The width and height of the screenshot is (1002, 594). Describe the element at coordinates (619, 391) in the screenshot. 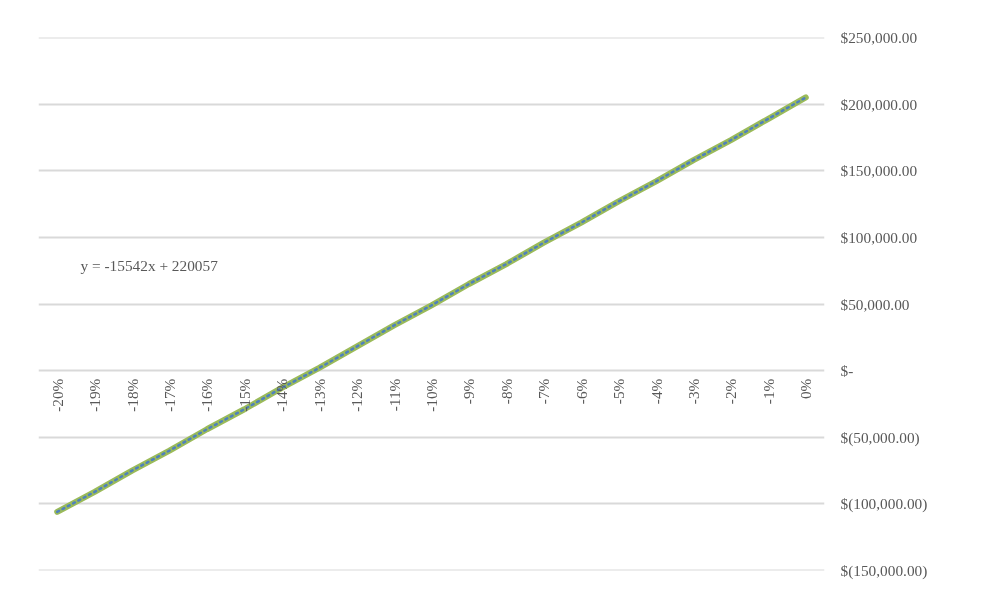

I see `x-tick-label: -5%` at that location.